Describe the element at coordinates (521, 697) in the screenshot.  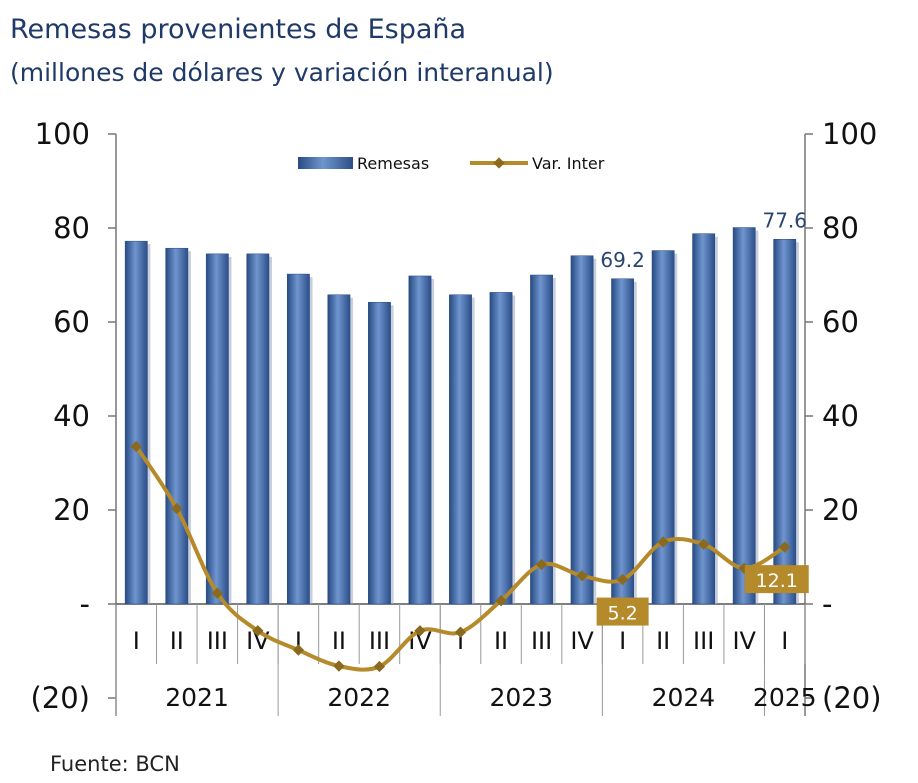
I see `year-label: 2023` at that location.